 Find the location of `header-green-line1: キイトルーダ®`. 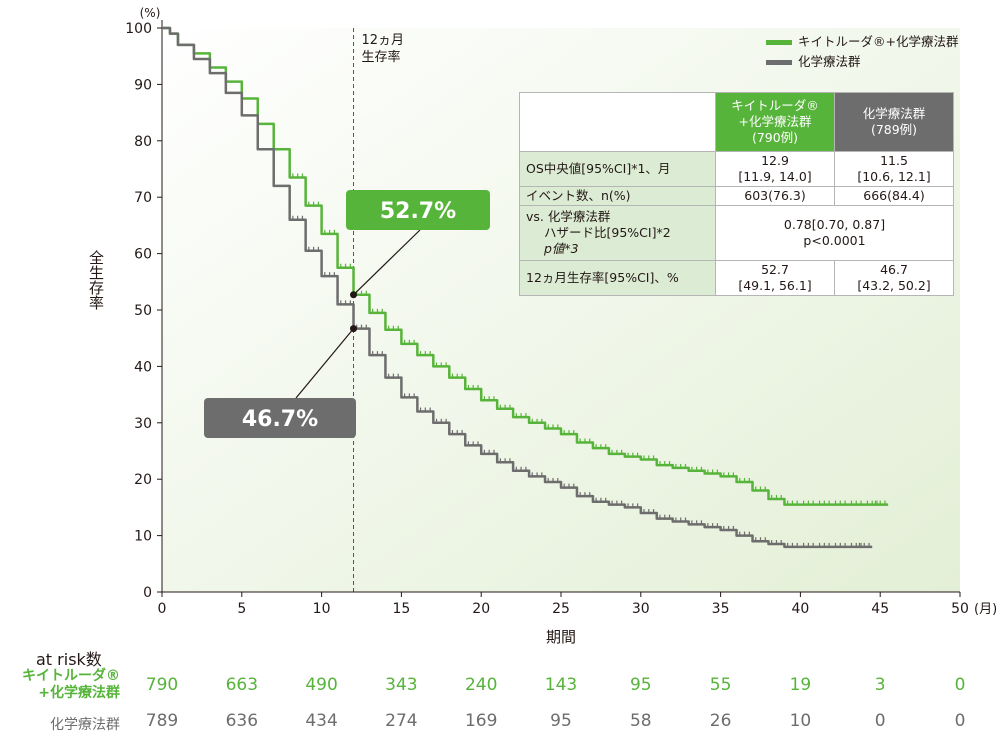

header-green-line1: キイトルーダ® is located at coordinates (775, 105).